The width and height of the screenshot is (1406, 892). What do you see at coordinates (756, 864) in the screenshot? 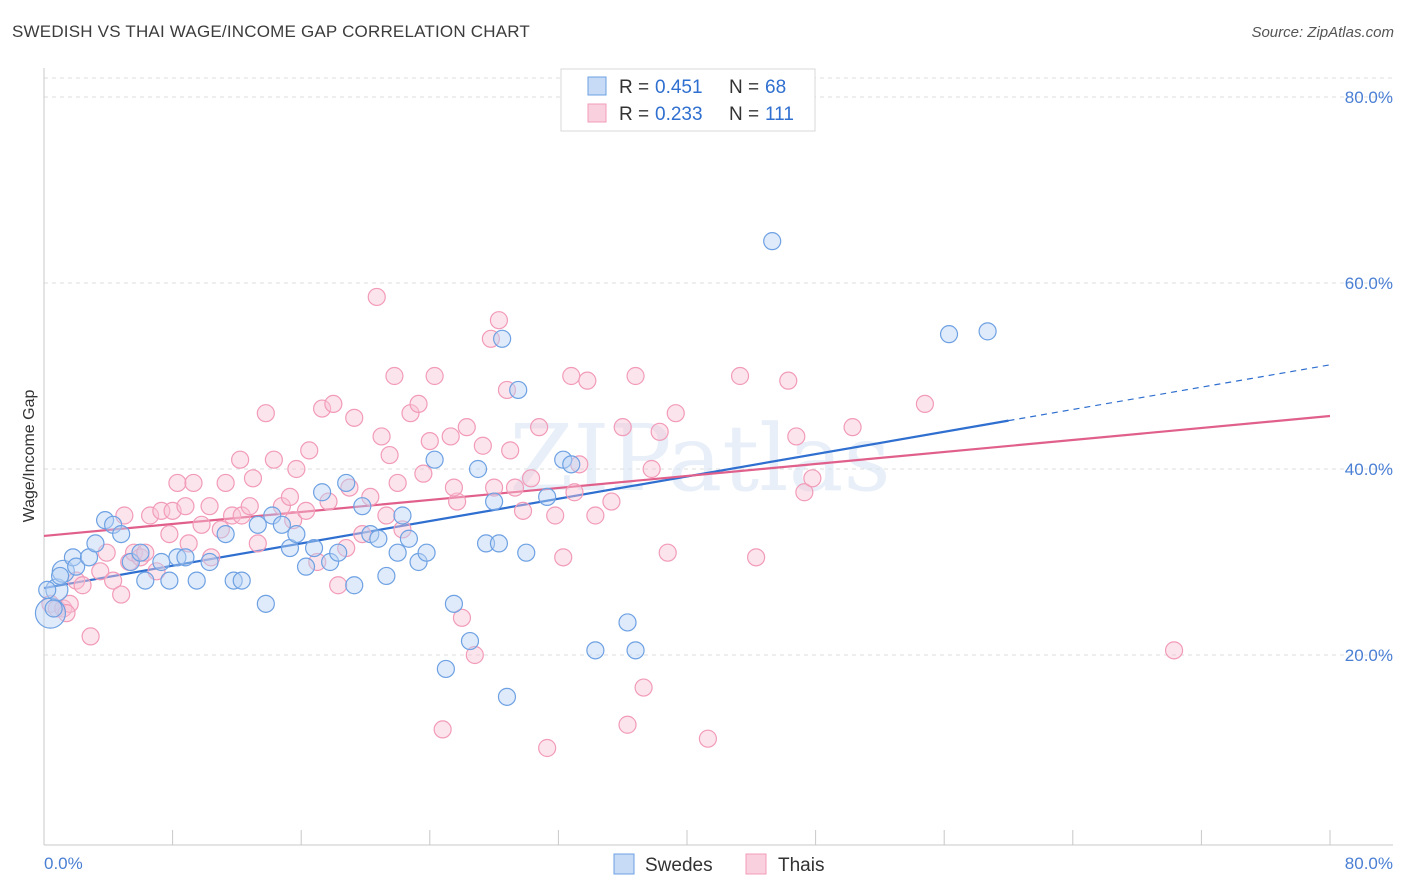
I see `bottom-legend-thais-swatch` at bounding box center [756, 864].